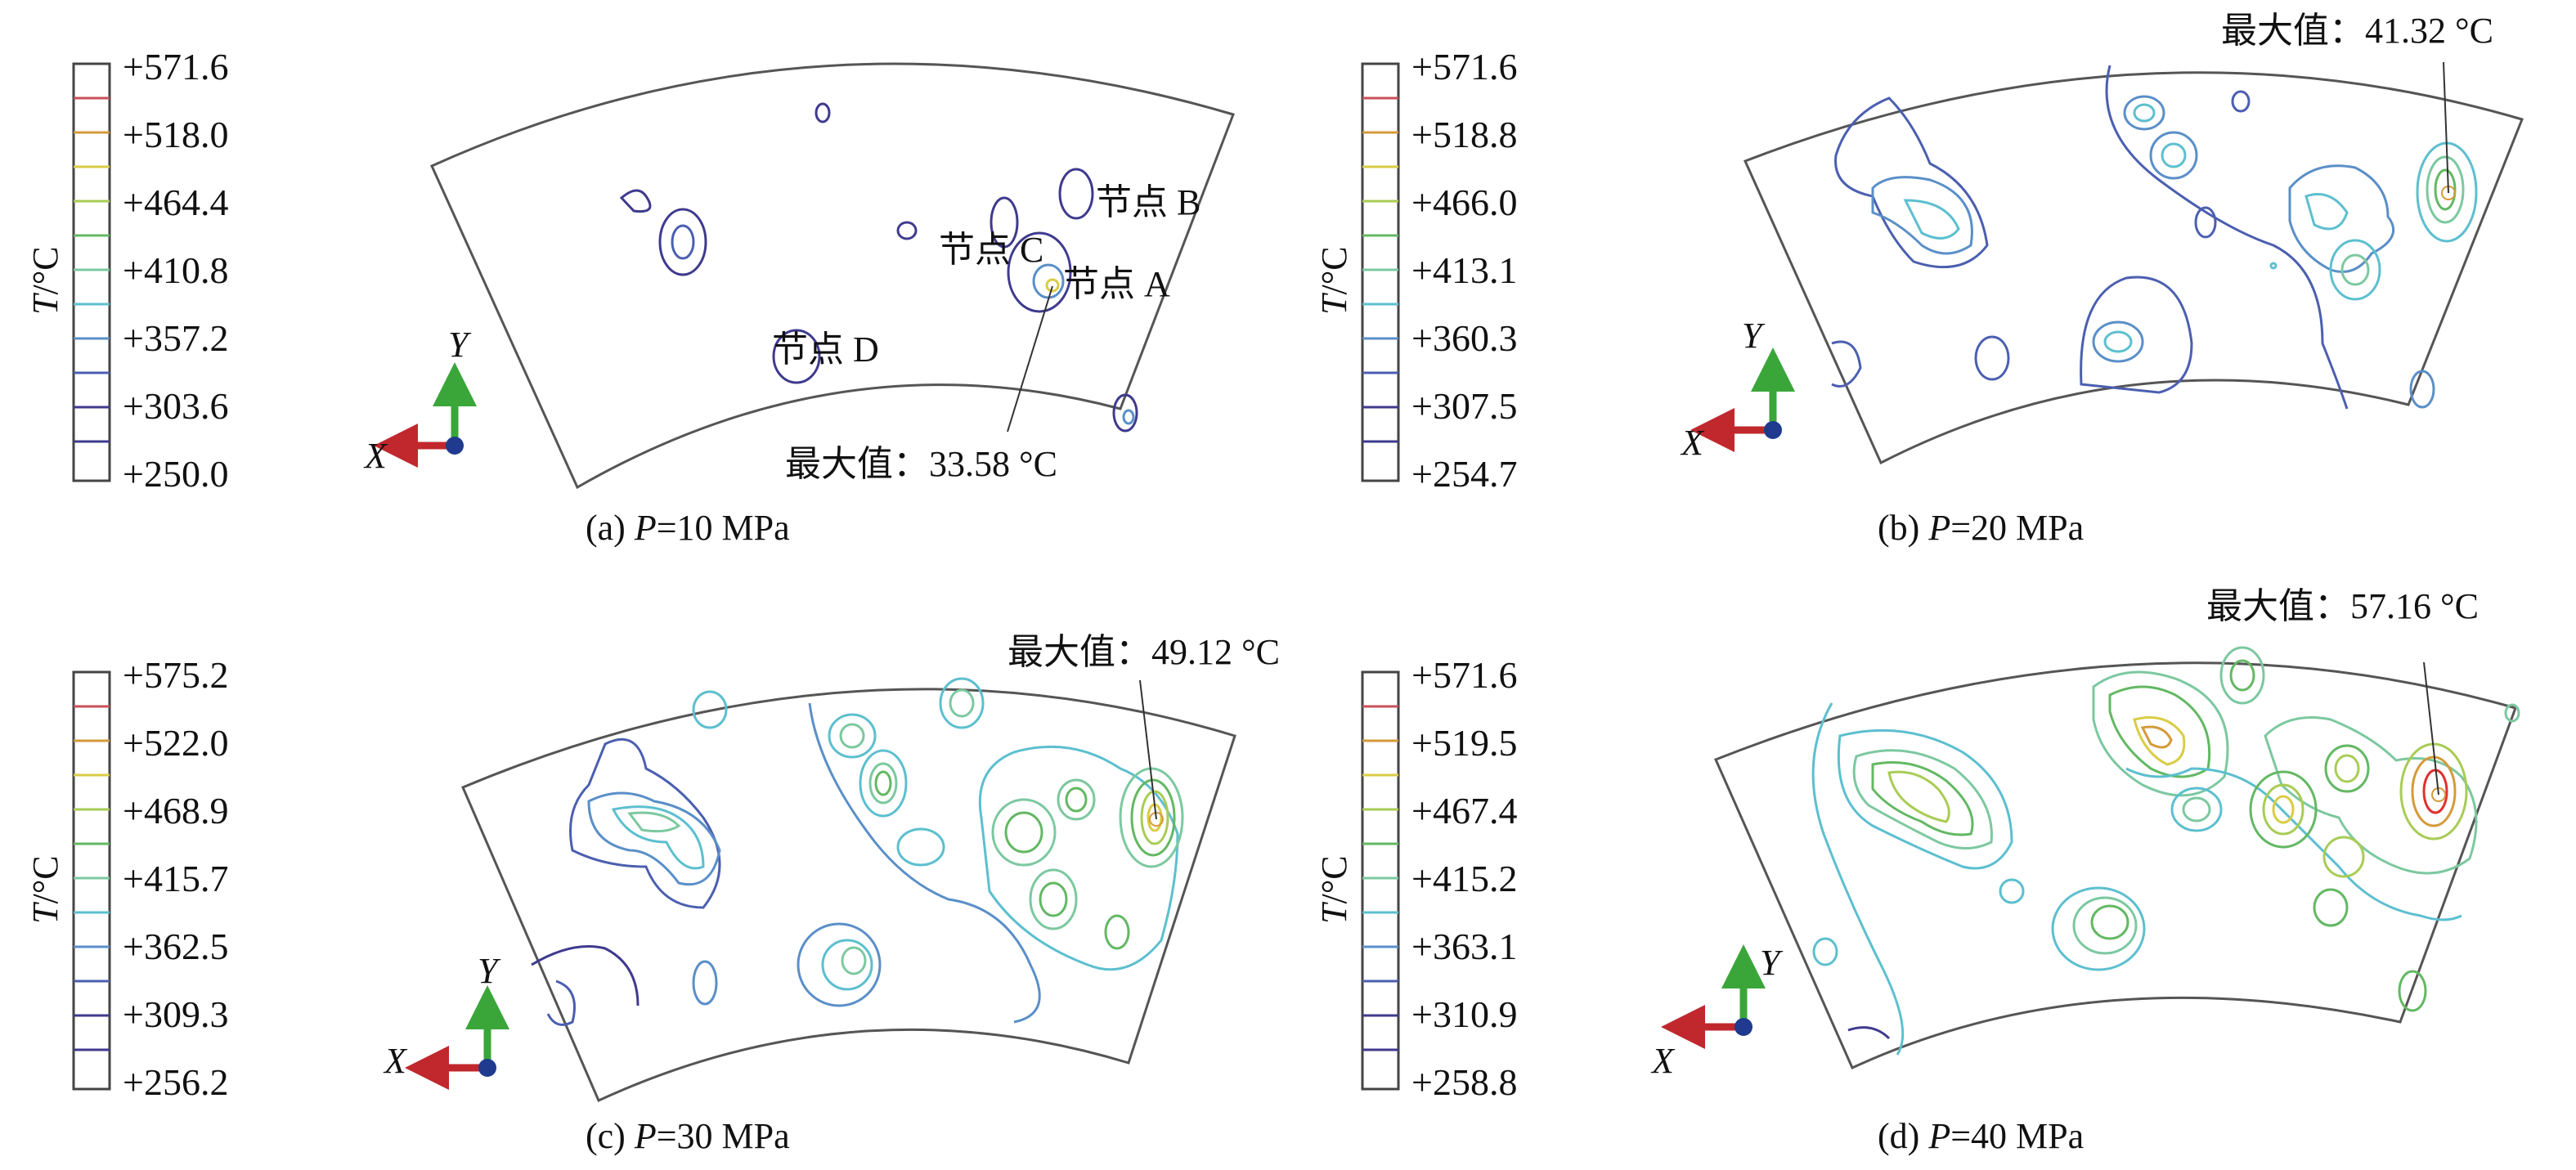 The image size is (2576, 1170). Describe the element at coordinates (1464, 811) in the screenshot. I see `legend-tick: +467.4` at that location.